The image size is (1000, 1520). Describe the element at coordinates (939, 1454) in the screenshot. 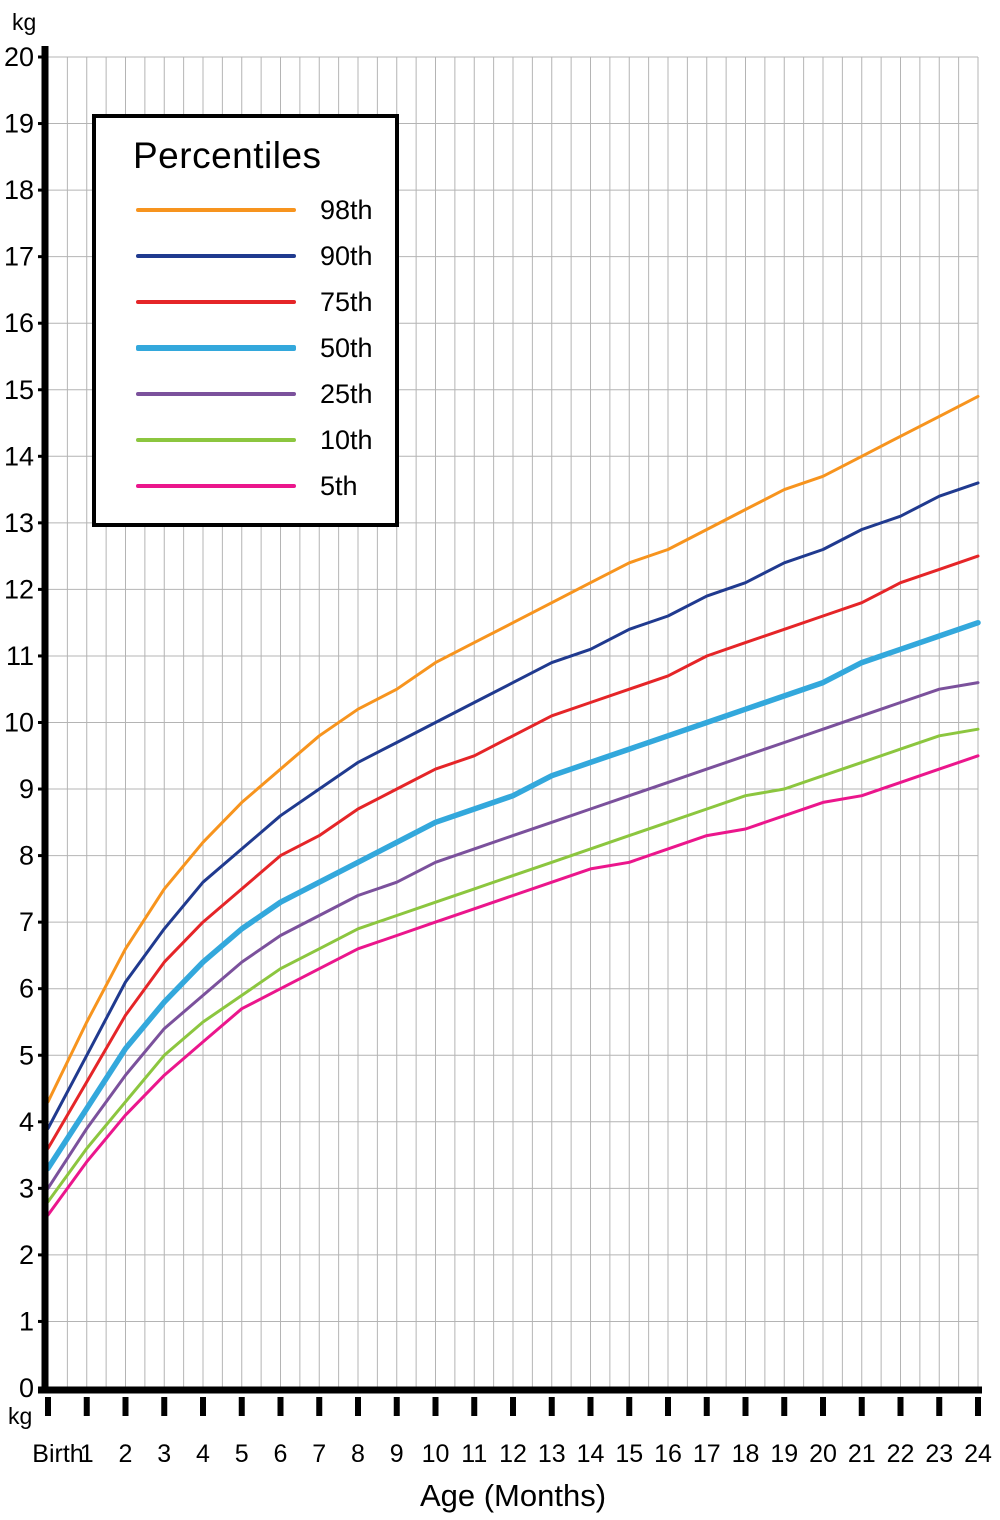

I see `x-axis-tick-label: 23` at that location.